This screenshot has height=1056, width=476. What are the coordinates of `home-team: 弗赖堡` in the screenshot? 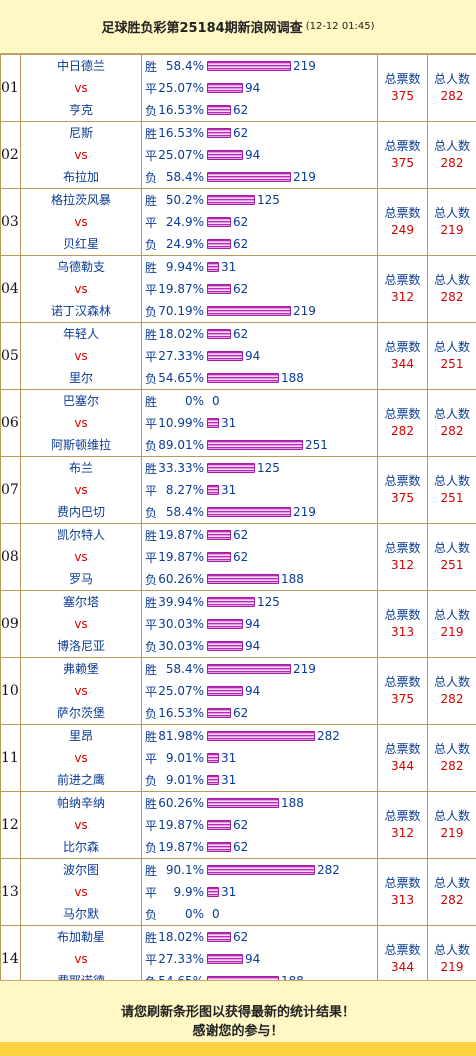 It's located at (80, 669).